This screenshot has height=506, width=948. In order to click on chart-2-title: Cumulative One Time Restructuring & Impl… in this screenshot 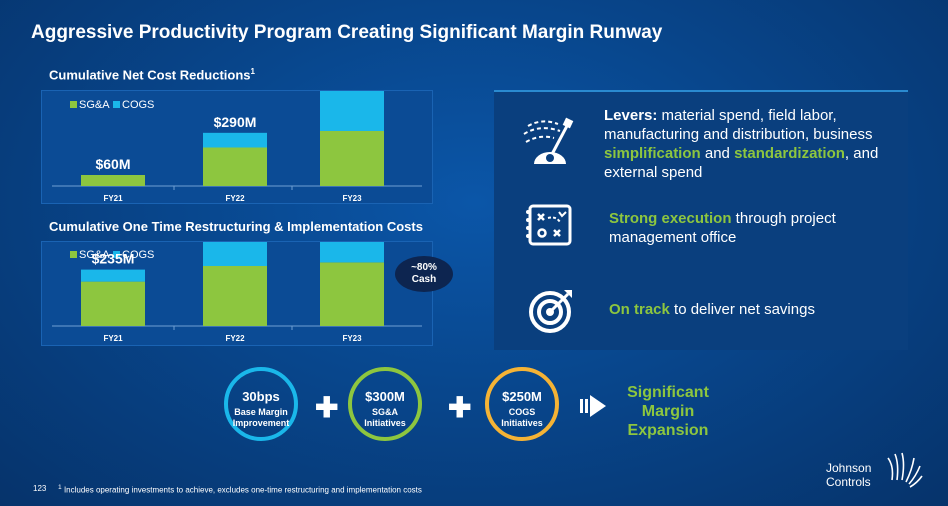, I will do `click(236, 226)`.